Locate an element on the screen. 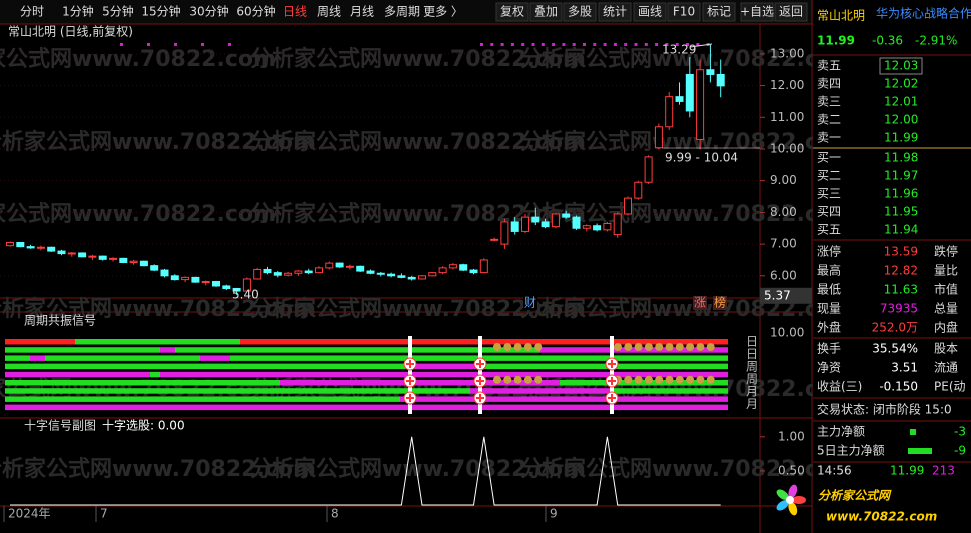 The height and width of the screenshot is (533, 971). stat-value: 13.59 is located at coordinates (901, 252).